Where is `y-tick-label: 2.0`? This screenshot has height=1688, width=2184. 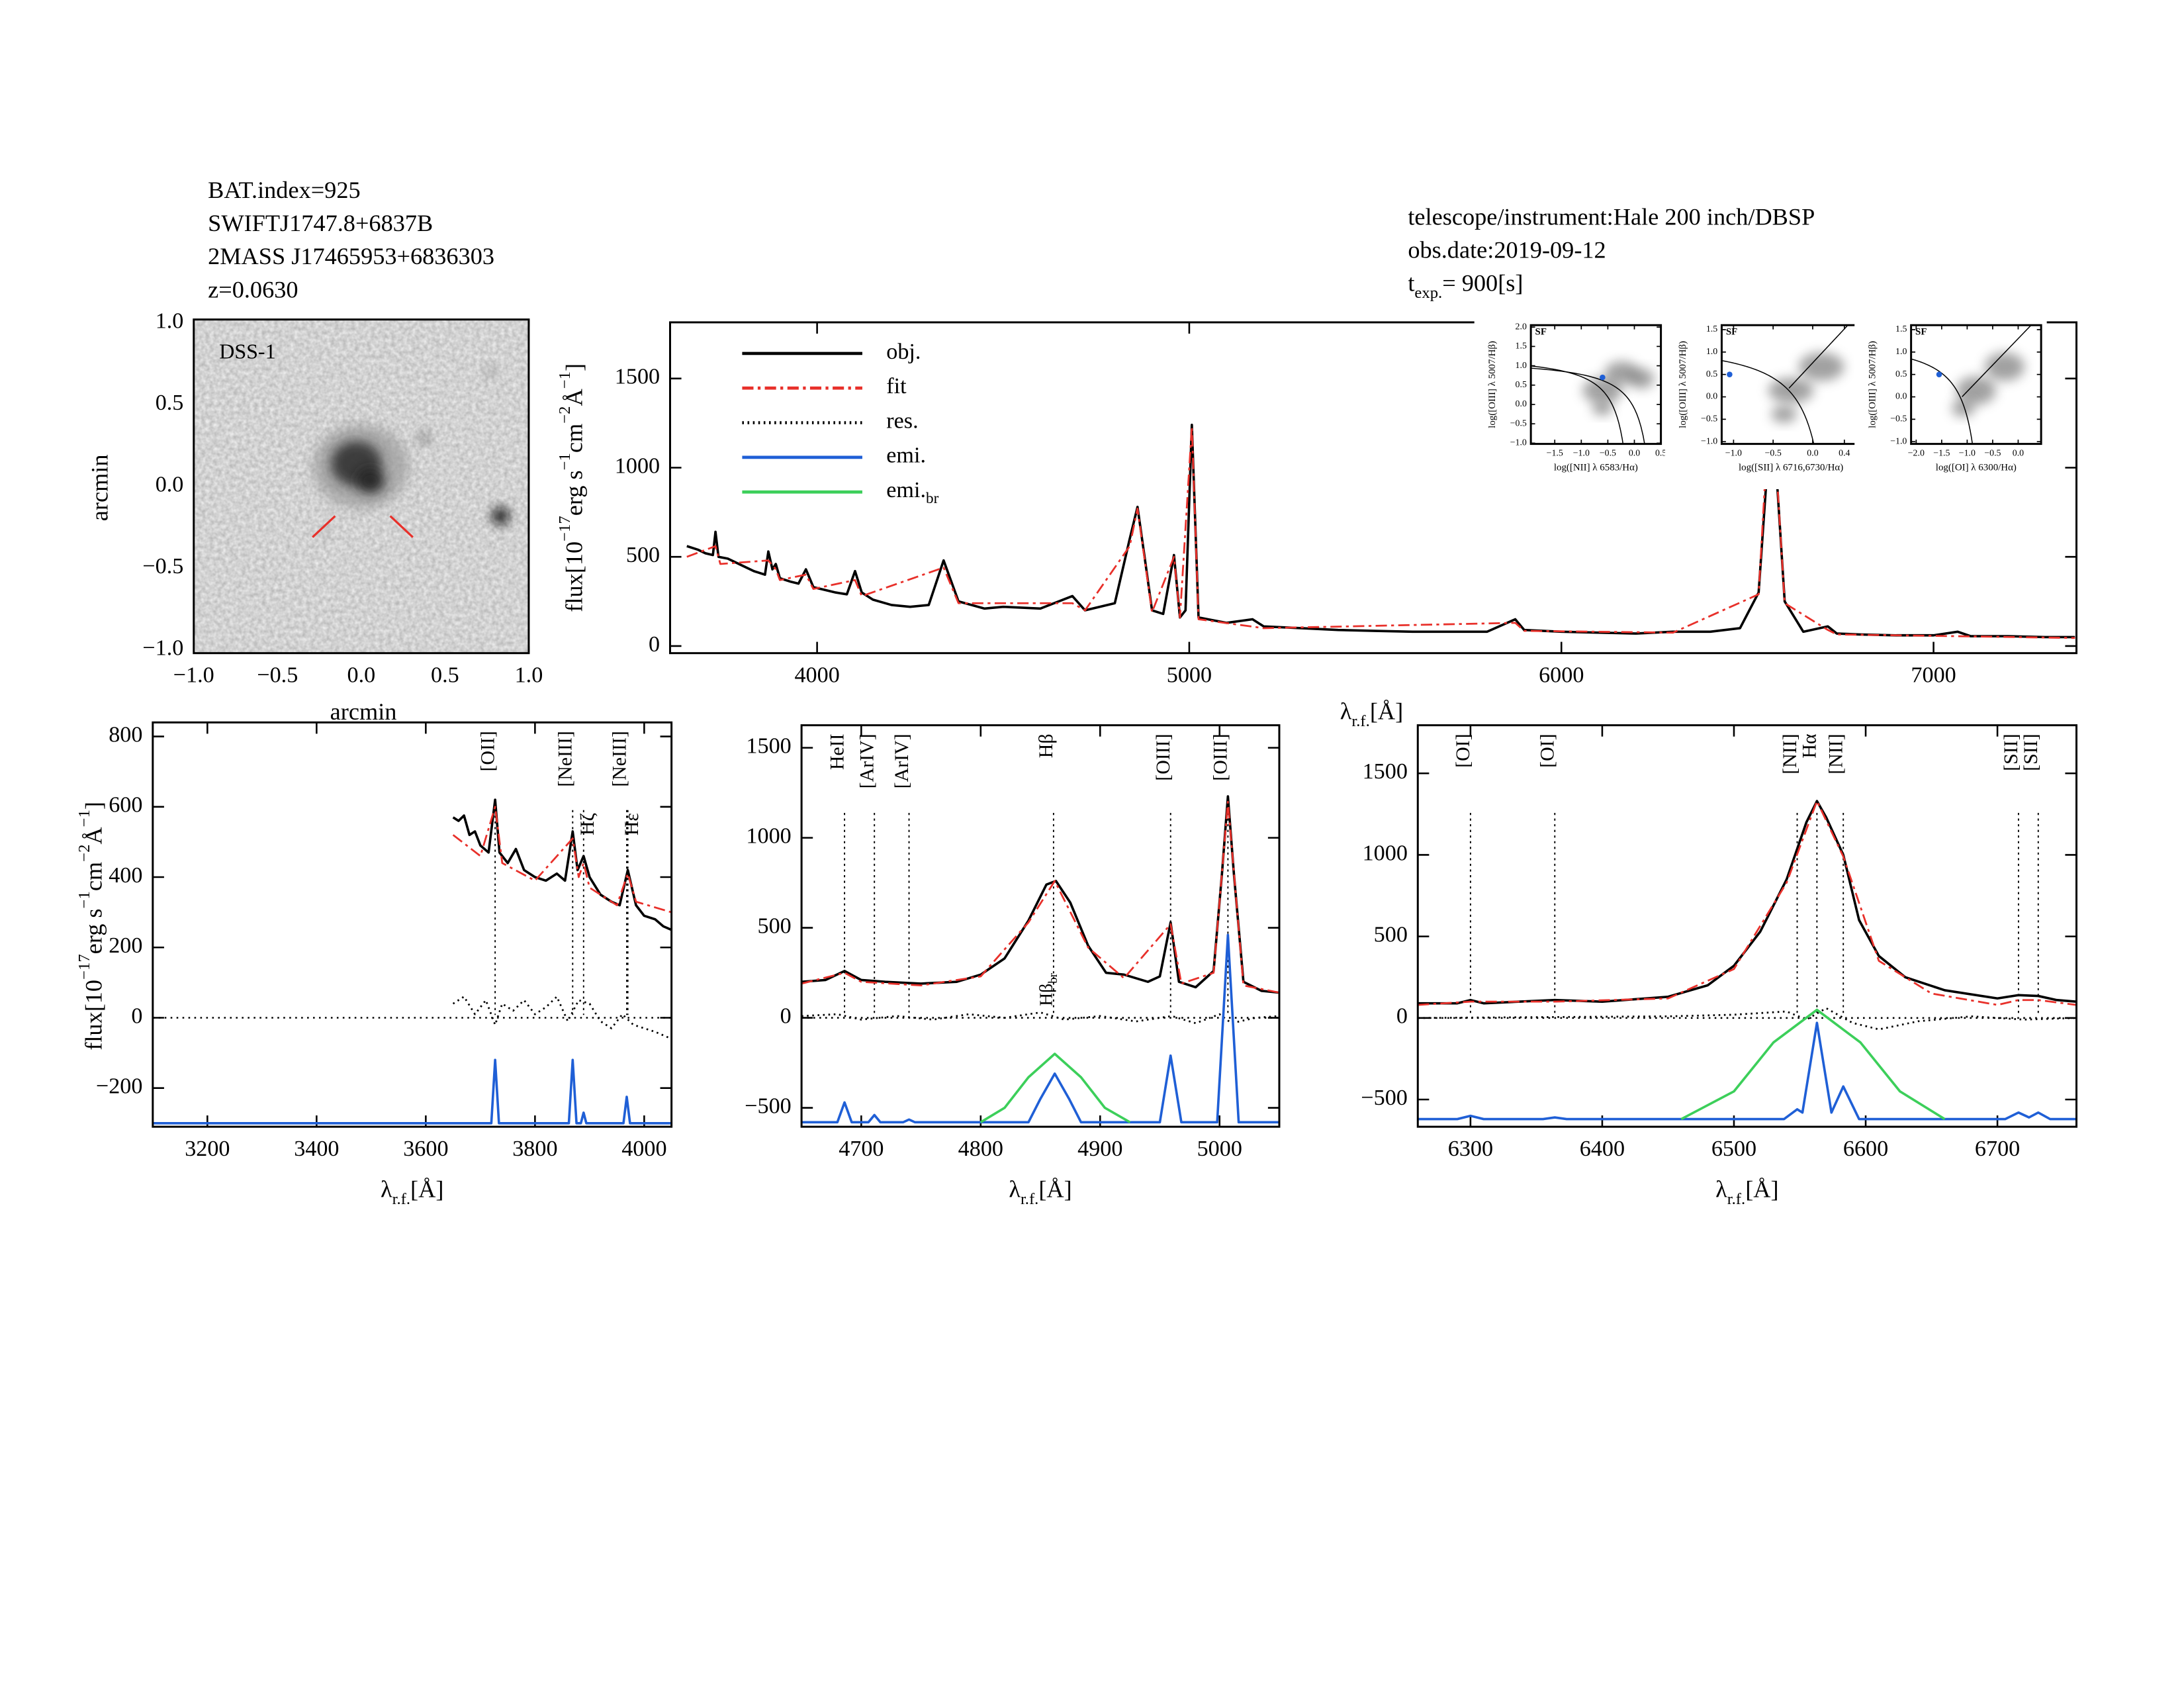
y-tick-label: 2.0 is located at coordinates (1521, 327).